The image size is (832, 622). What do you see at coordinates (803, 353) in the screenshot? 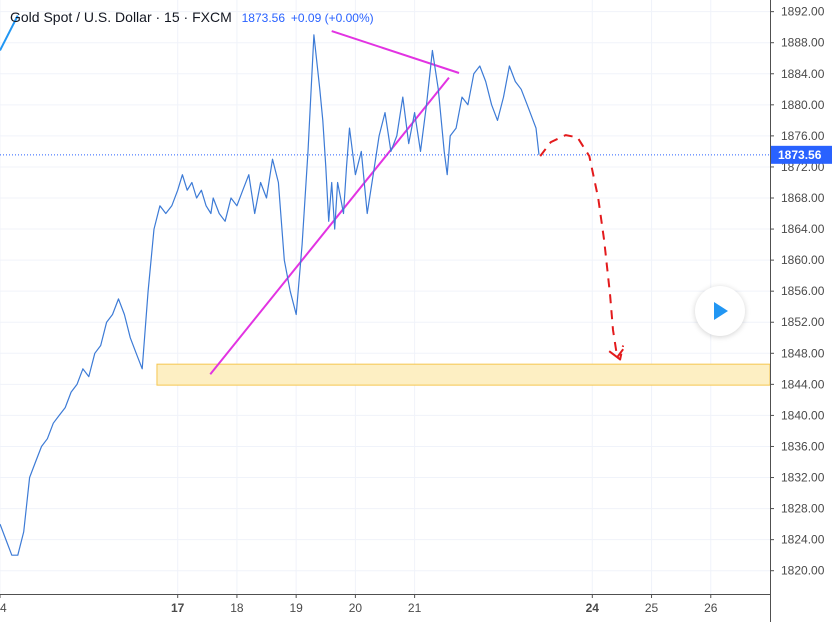
I see `y-tick-label: 1848.00` at bounding box center [803, 353].